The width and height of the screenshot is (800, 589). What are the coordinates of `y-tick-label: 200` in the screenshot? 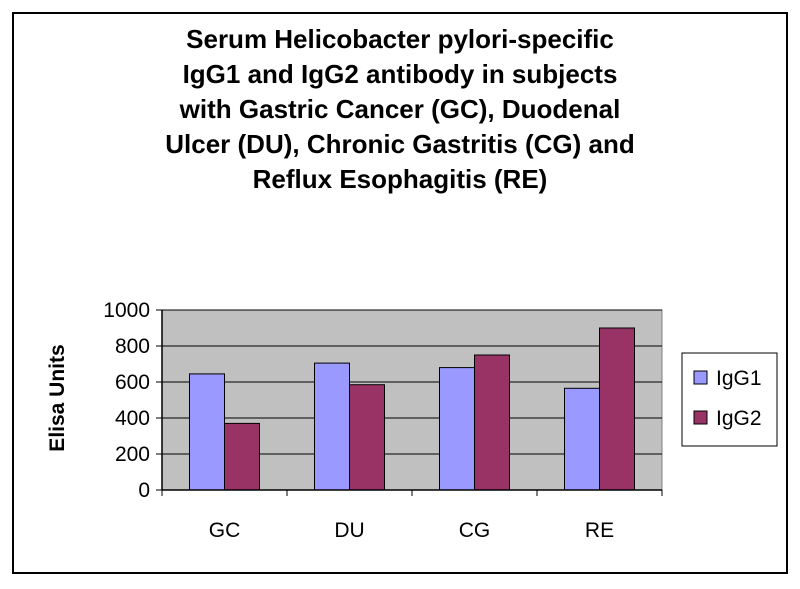 It's located at (132, 454).